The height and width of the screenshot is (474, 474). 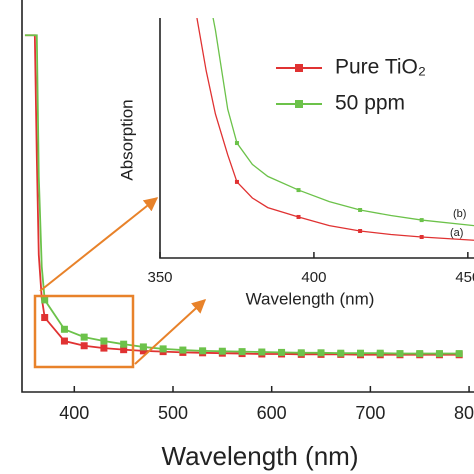 I want to click on inset-x-axis-label: Wavelength (nm), so click(x=310, y=298).